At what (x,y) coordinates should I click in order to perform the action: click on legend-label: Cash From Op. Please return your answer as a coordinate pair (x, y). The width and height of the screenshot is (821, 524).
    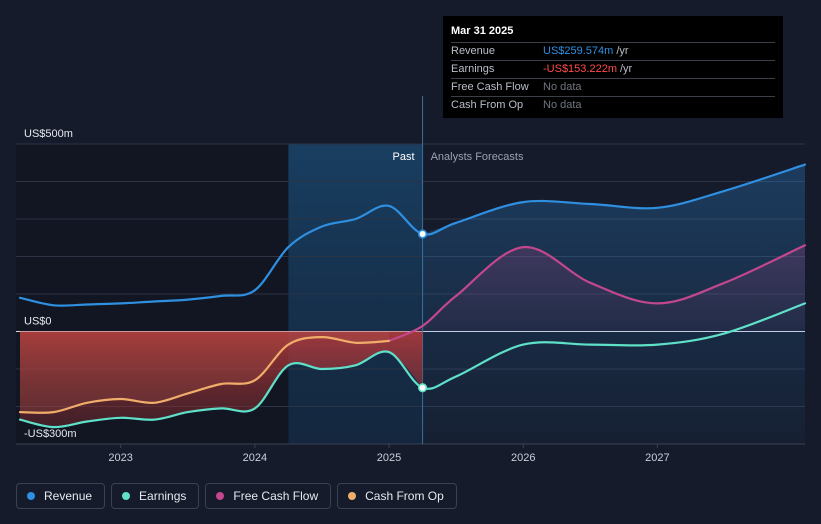
    Looking at the image, I should click on (404, 496).